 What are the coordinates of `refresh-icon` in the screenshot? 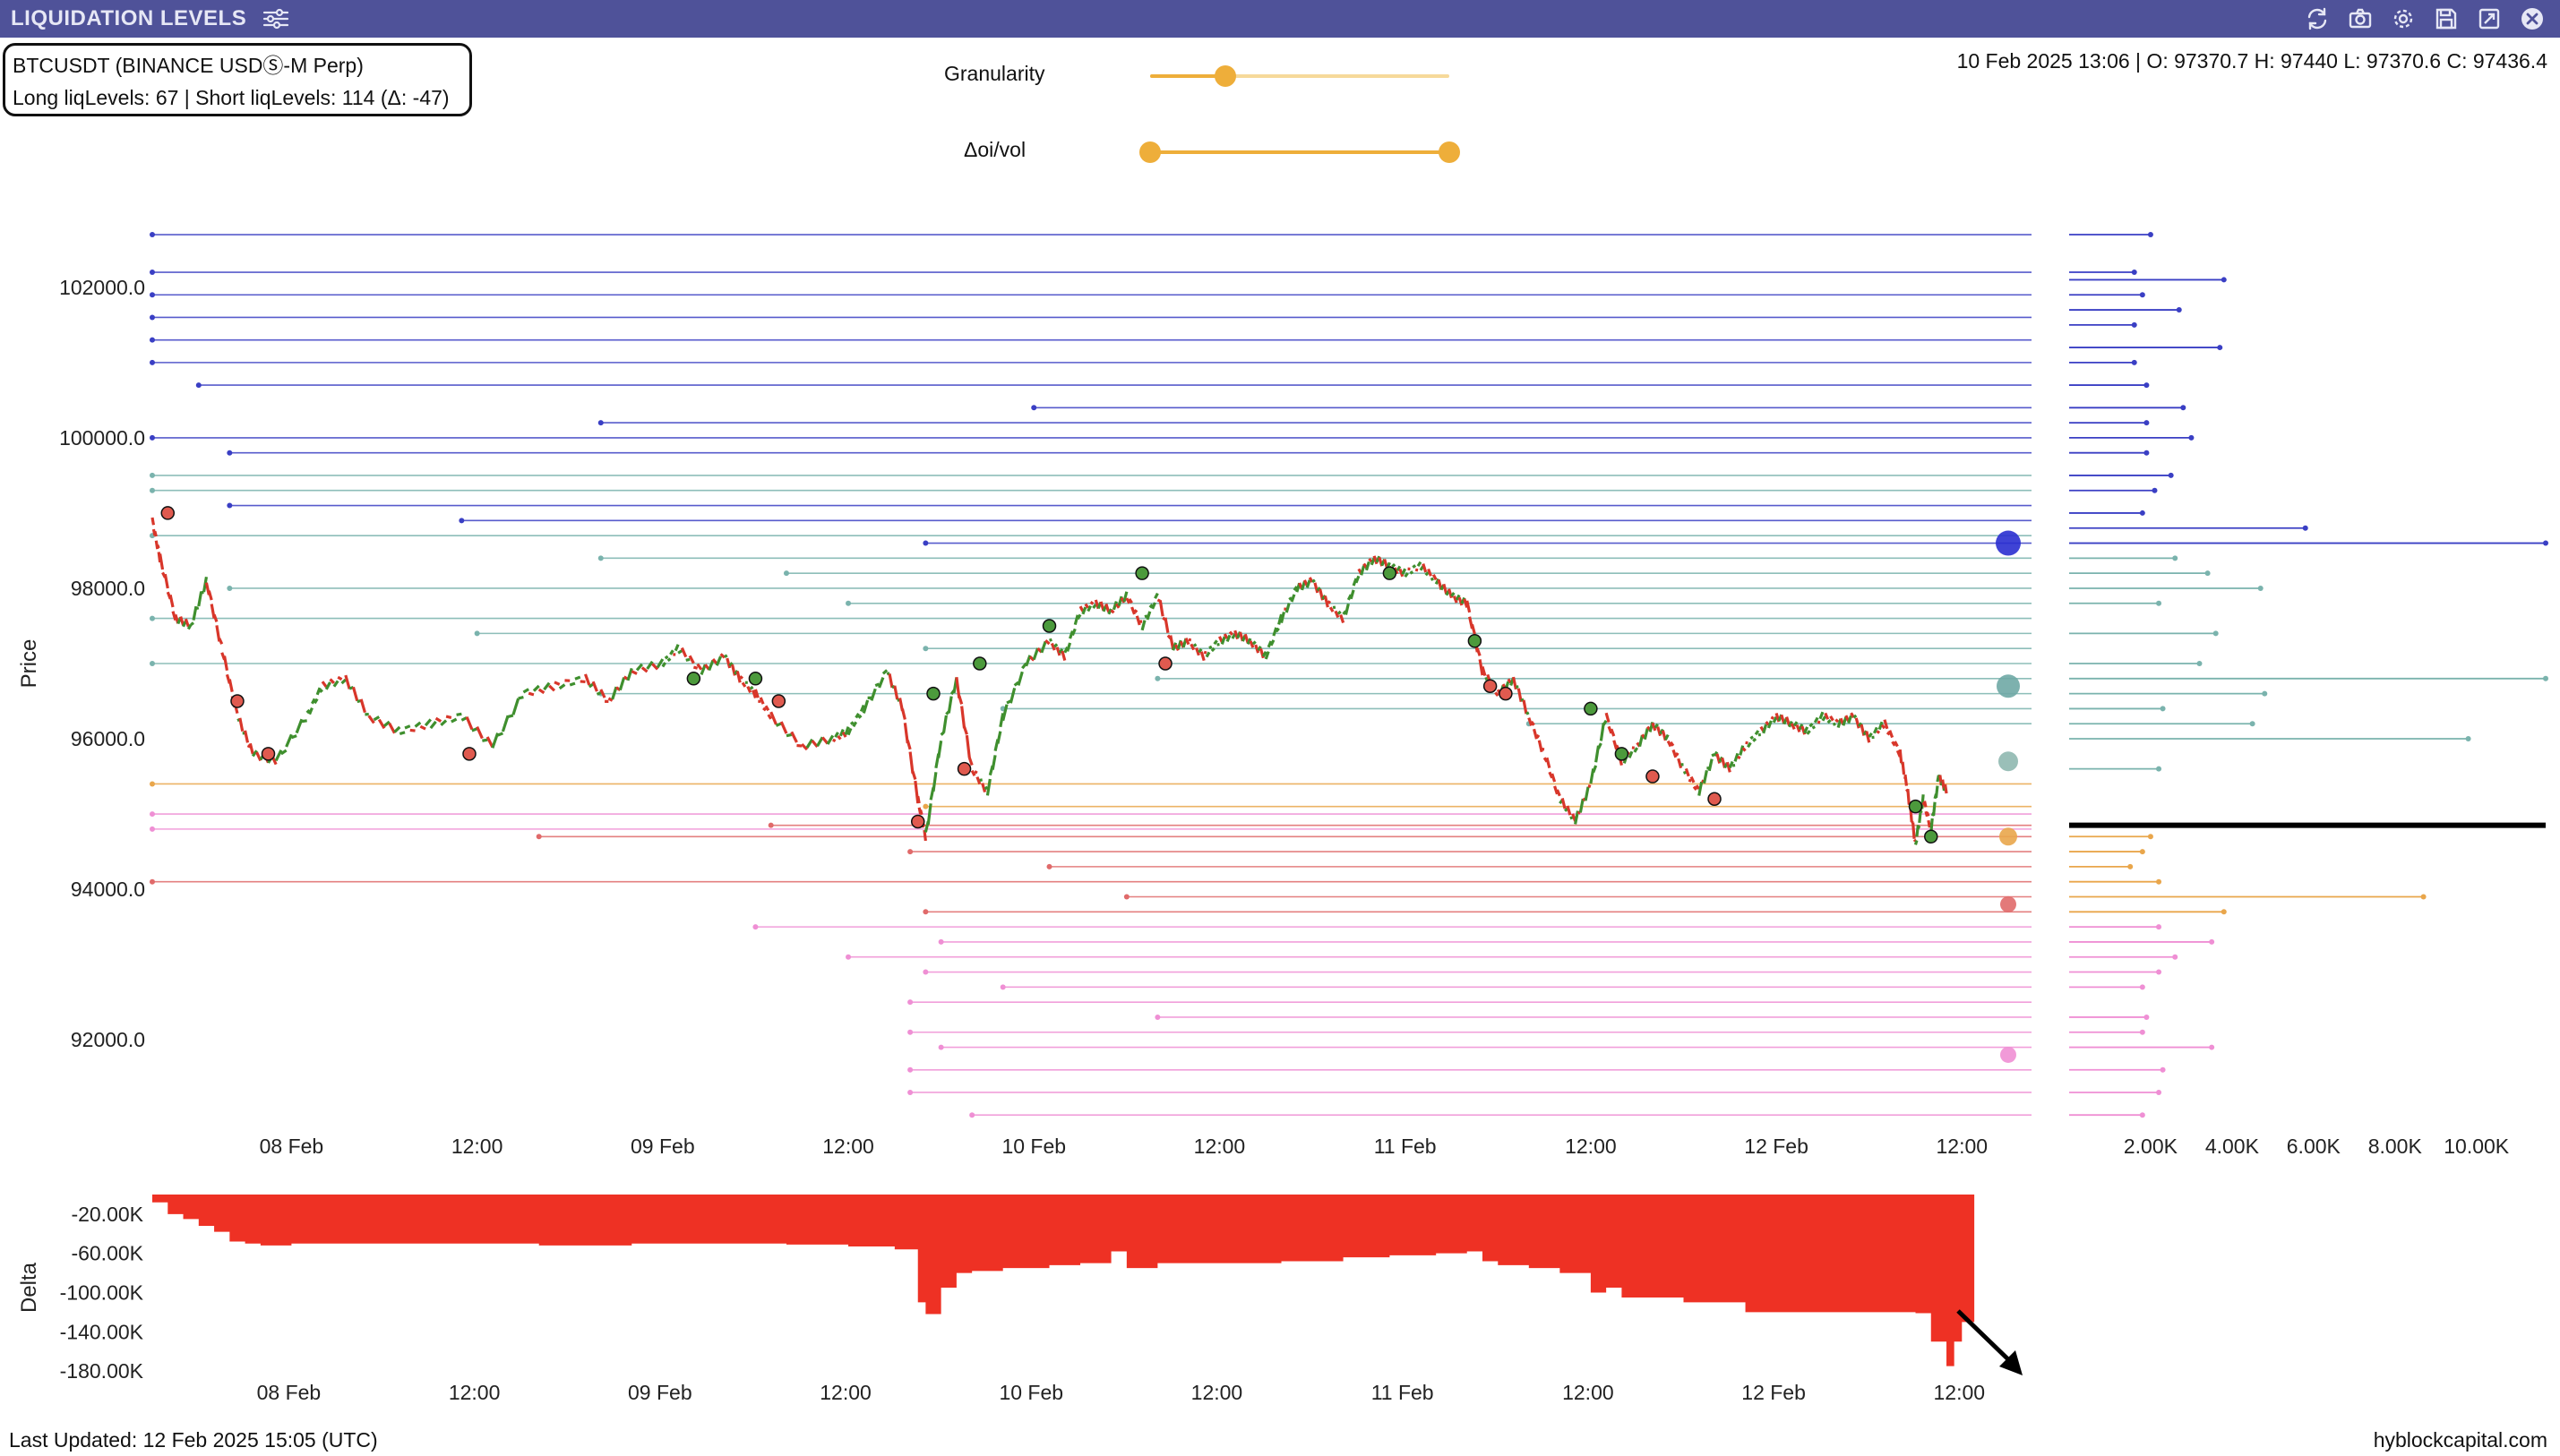 It's located at (2317, 19).